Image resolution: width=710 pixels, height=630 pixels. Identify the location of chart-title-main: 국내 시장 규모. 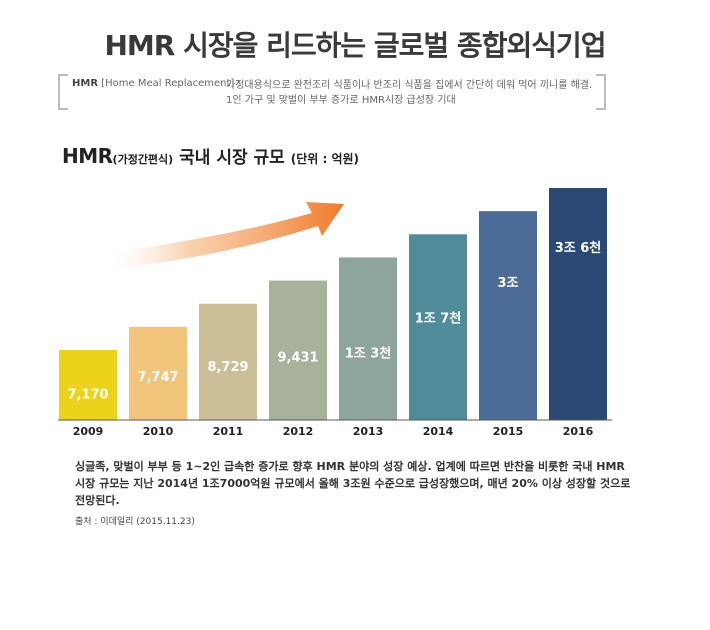
(232, 158).